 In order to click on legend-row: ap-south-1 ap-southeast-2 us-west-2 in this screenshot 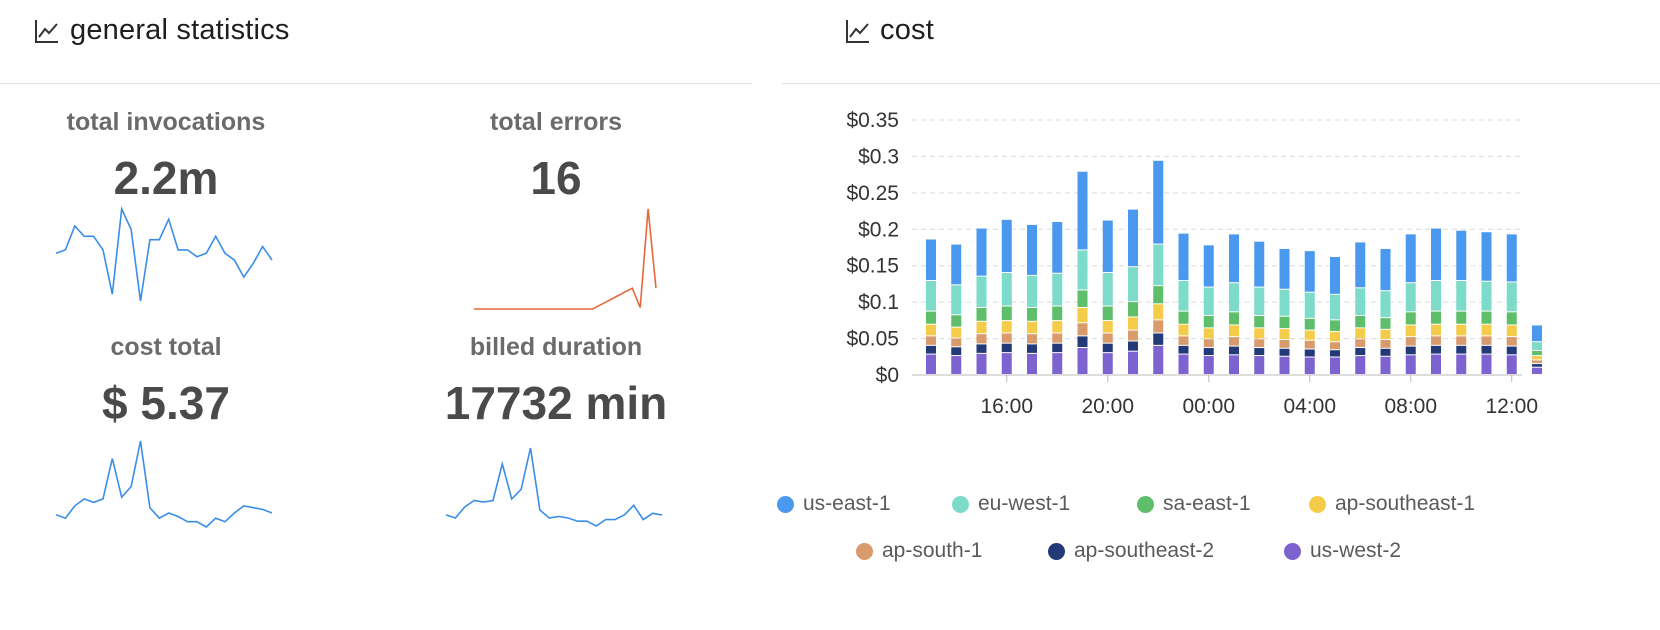, I will do `click(1221, 554)`.